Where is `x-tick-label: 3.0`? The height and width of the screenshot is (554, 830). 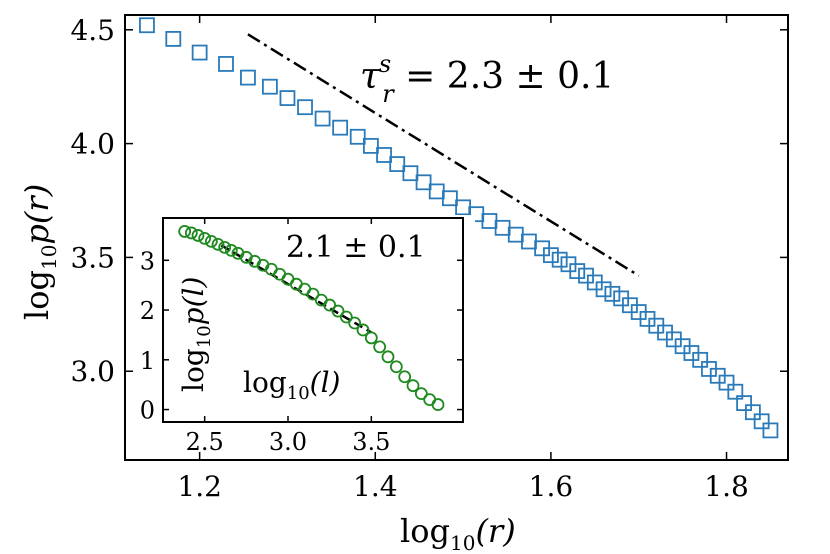 x-tick-label: 3.0 is located at coordinates (288, 442).